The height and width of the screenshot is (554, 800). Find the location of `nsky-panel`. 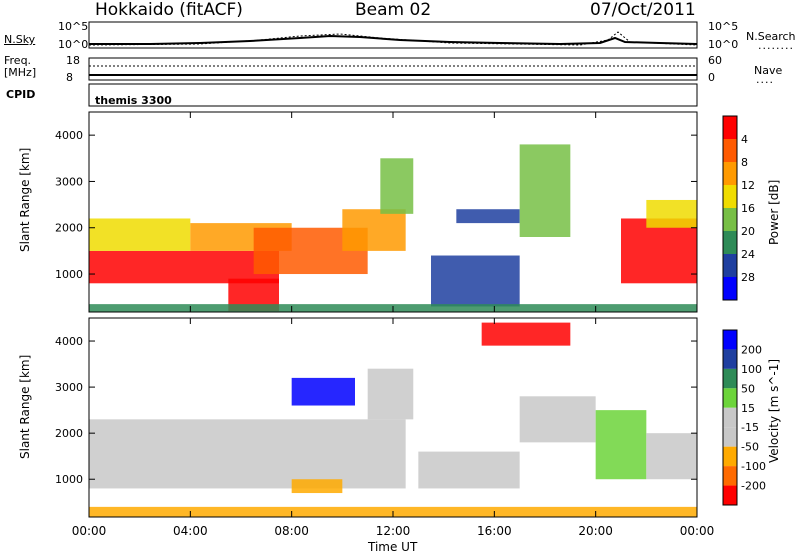

nsky-panel is located at coordinates (393, 35).